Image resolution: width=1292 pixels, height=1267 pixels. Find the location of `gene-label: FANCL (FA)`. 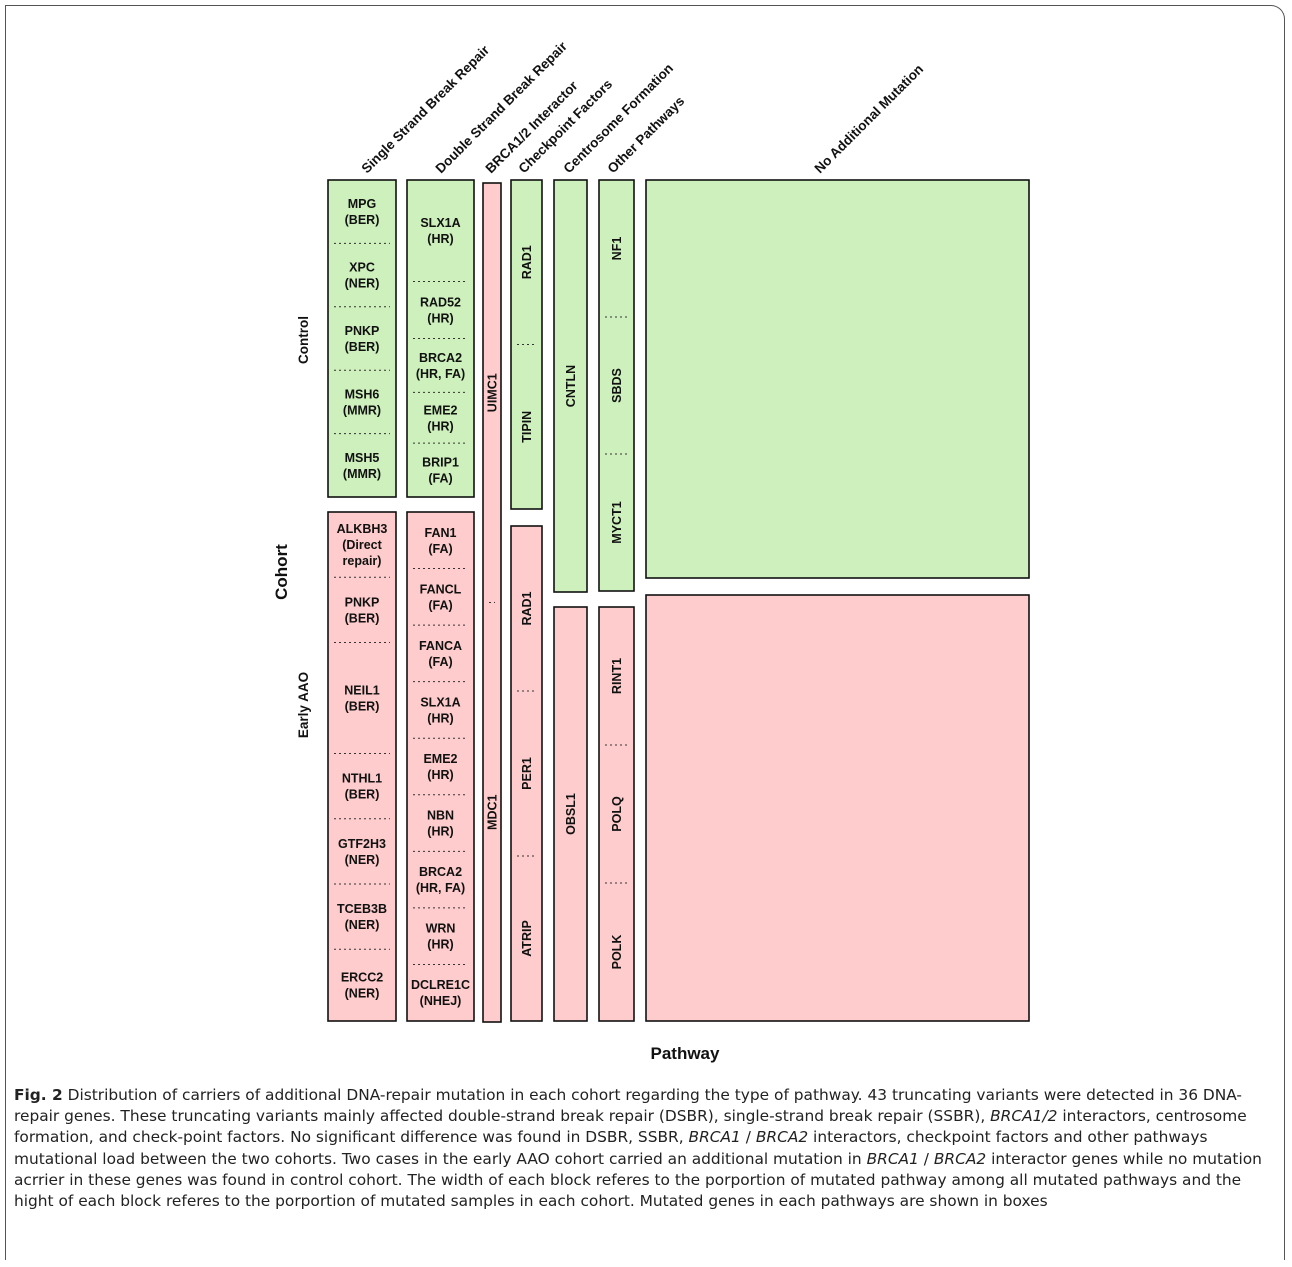

gene-label: FANCL (FA) is located at coordinates (441, 597).